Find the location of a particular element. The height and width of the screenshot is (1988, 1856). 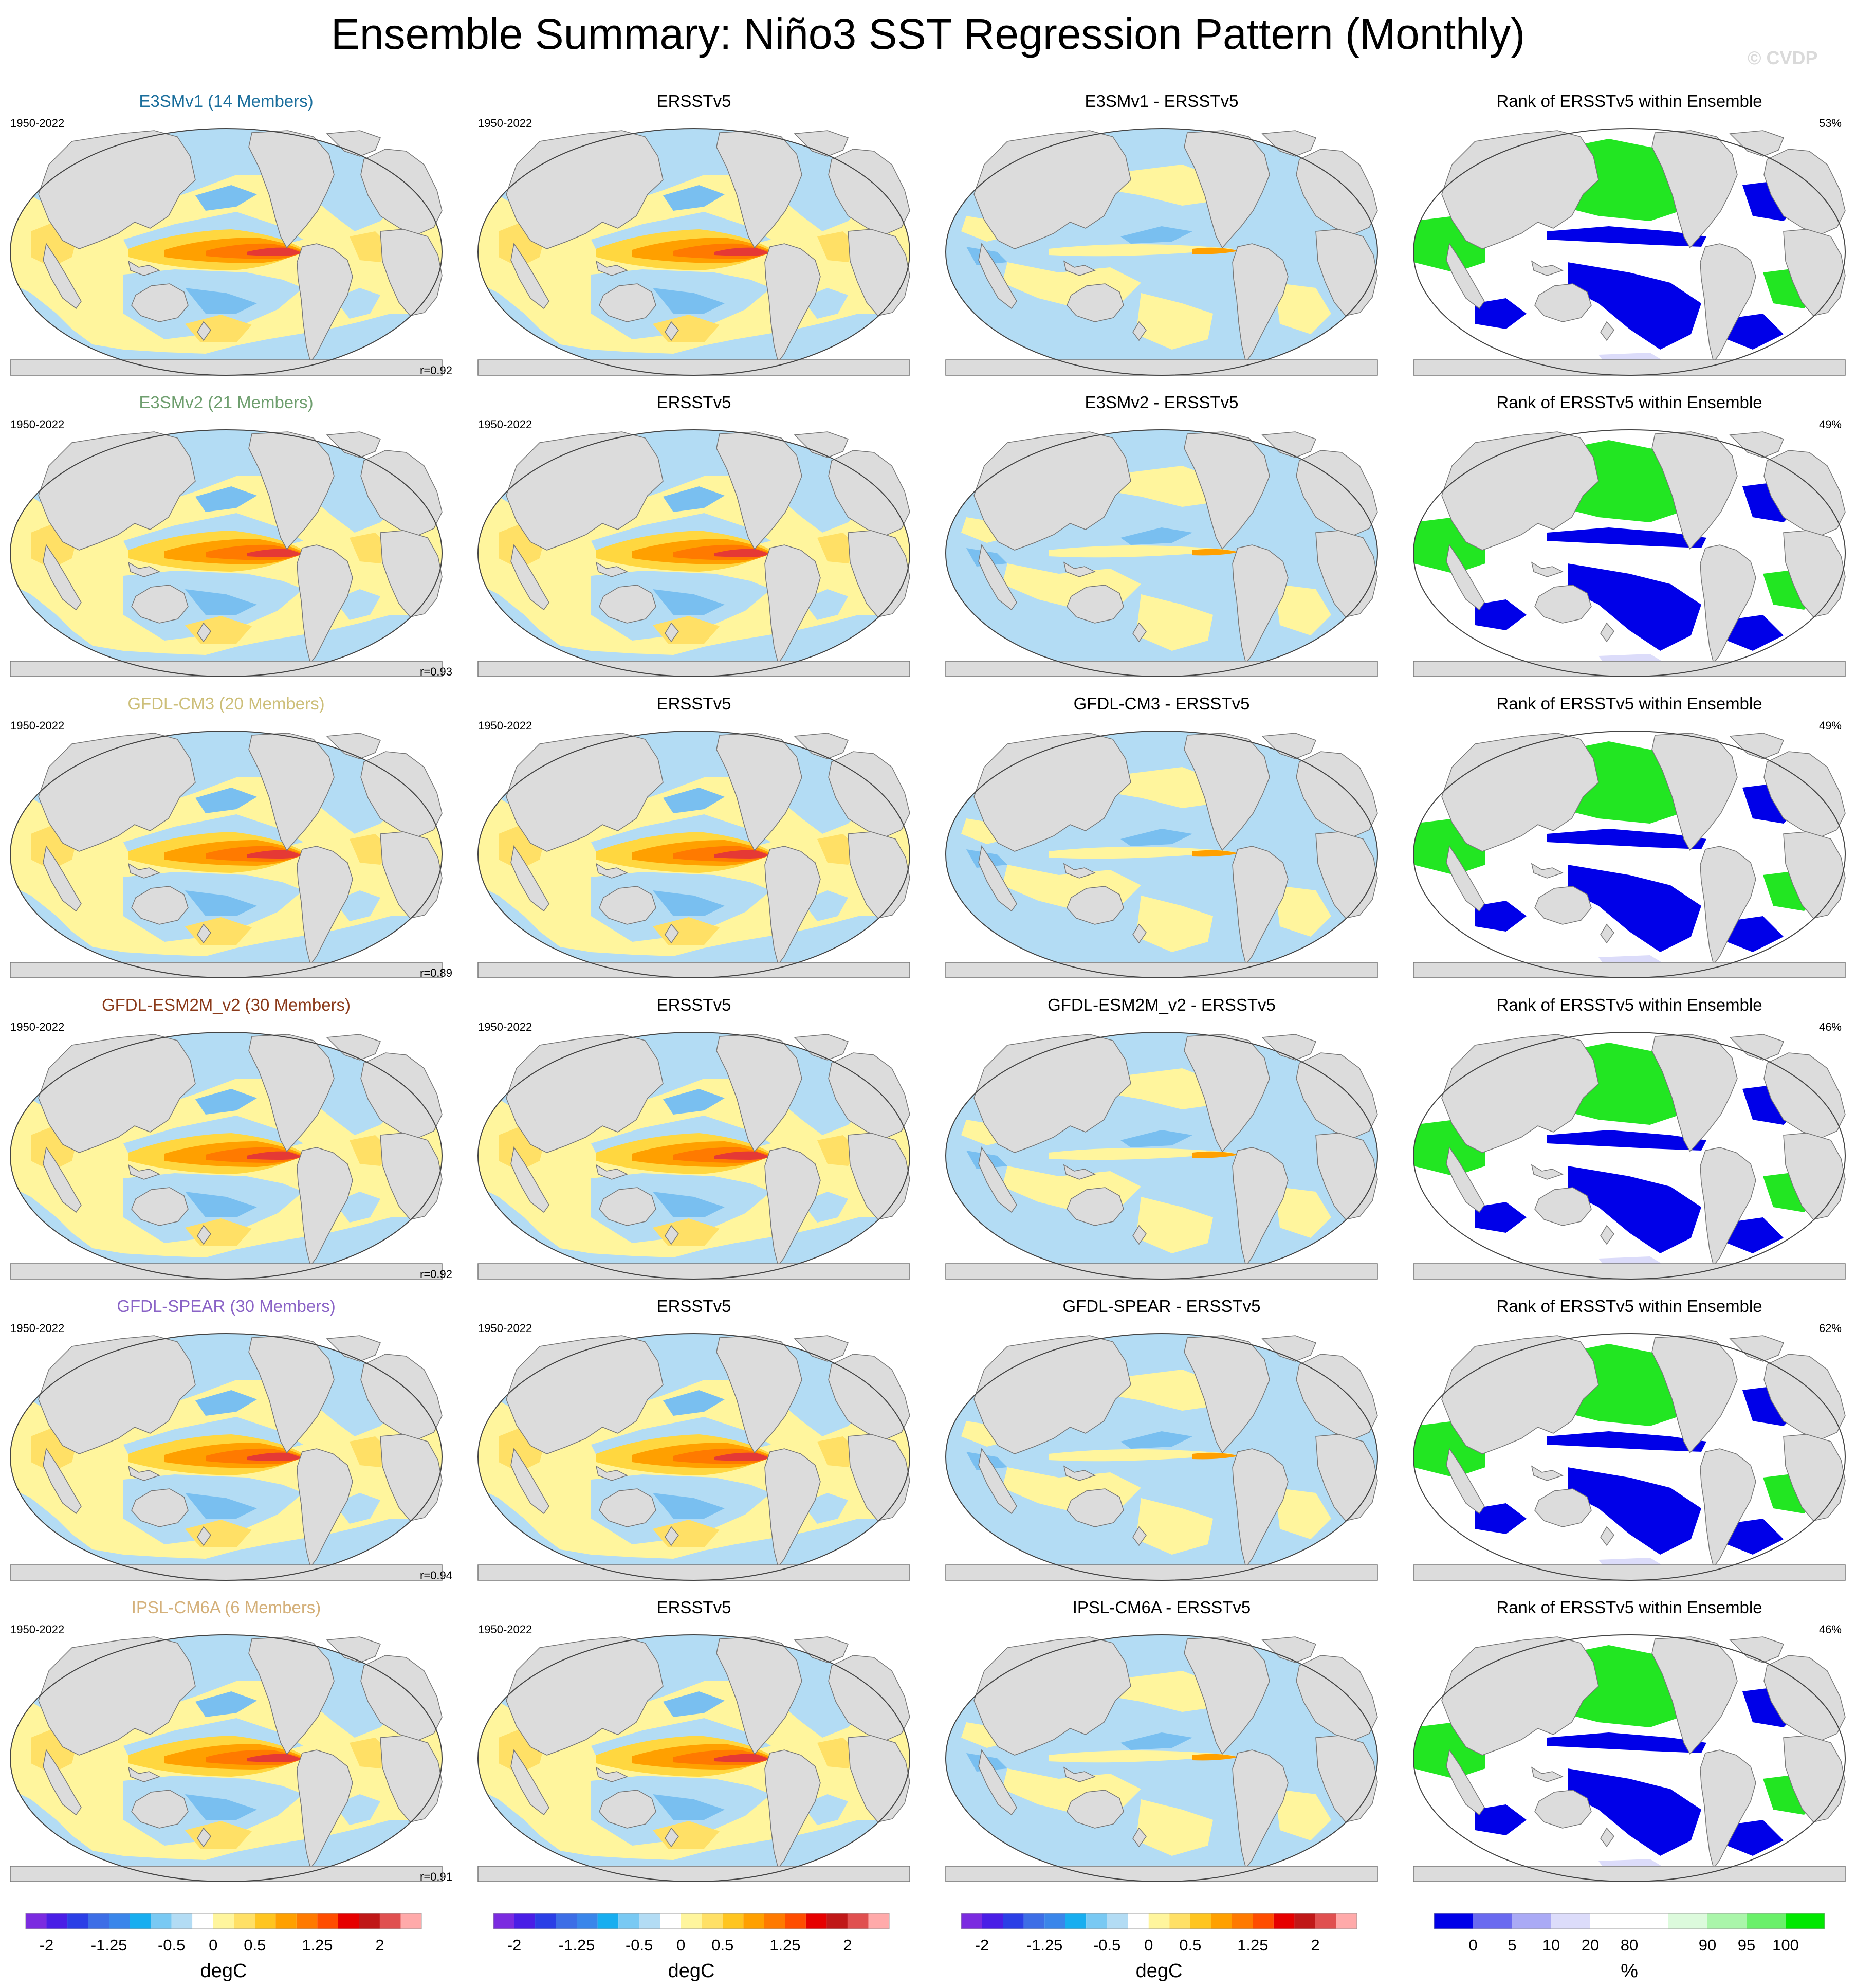

pattern-correlation: r=0.91 is located at coordinates (436, 1876).